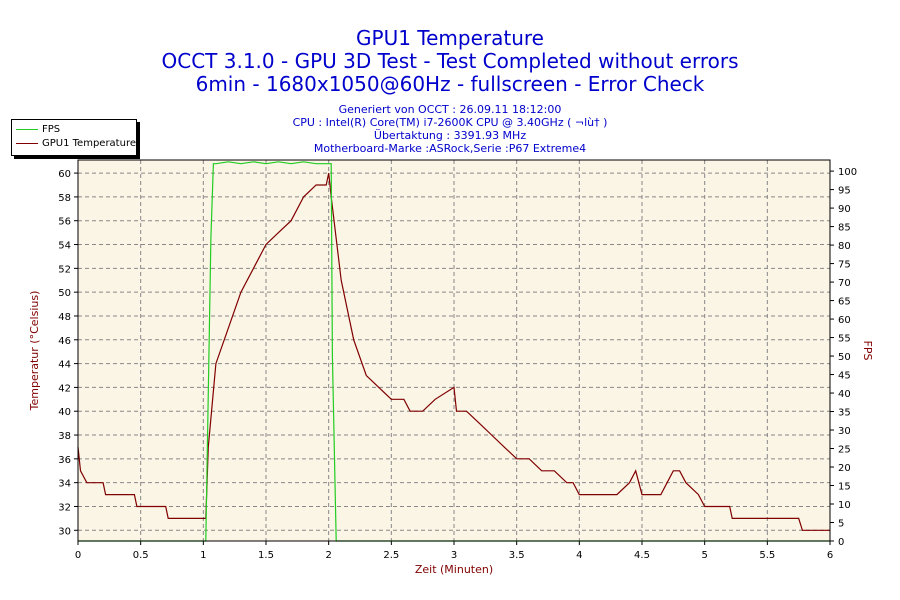  Describe the element at coordinates (844, 320) in the screenshot. I see `y-right-tick-label: 60` at that location.